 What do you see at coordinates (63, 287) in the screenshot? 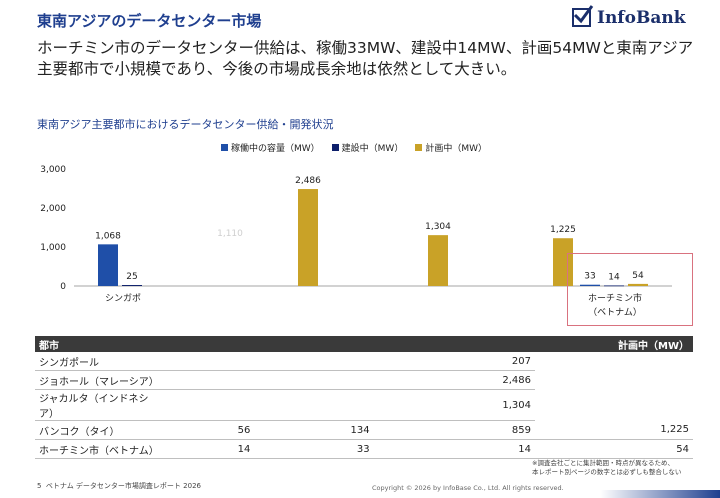
I see `y-tick-label: 0` at bounding box center [63, 287].